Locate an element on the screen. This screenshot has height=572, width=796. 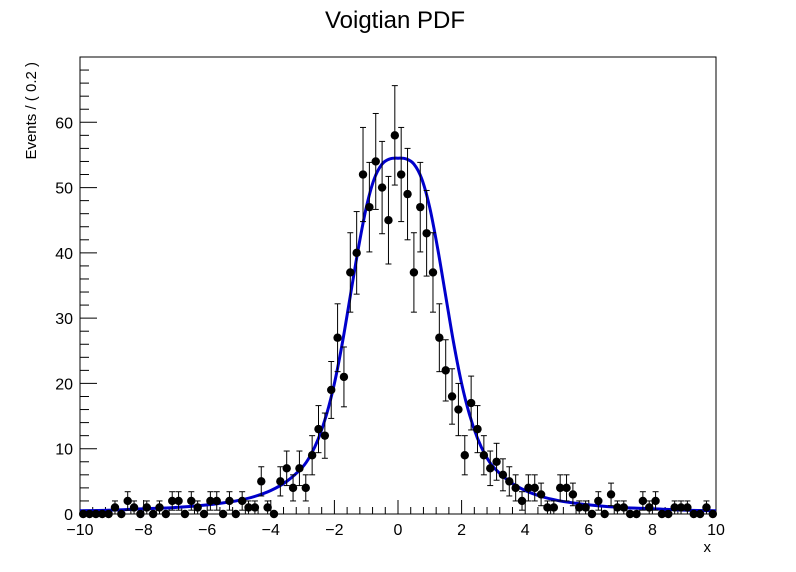
y-tick-label: 20 is located at coordinates (64, 384).